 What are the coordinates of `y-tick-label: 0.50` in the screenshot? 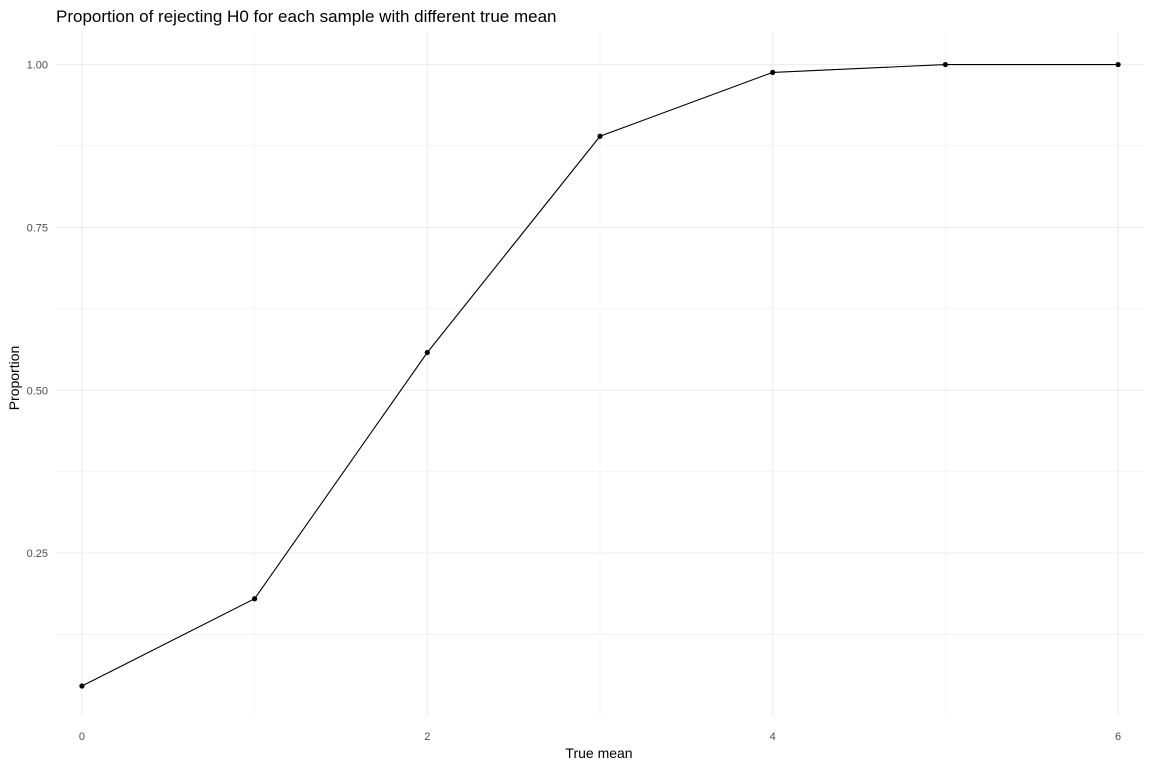 It's located at (37, 391).